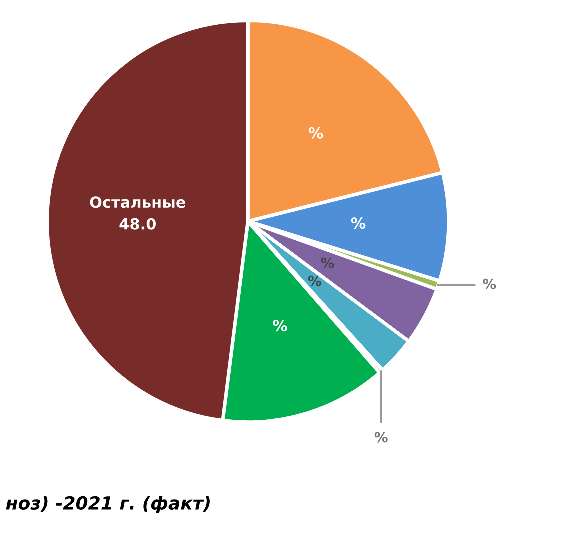  Describe the element at coordinates (108, 505) in the screenshot. I see `text: ноз) -2021 г. (факт)` at that location.